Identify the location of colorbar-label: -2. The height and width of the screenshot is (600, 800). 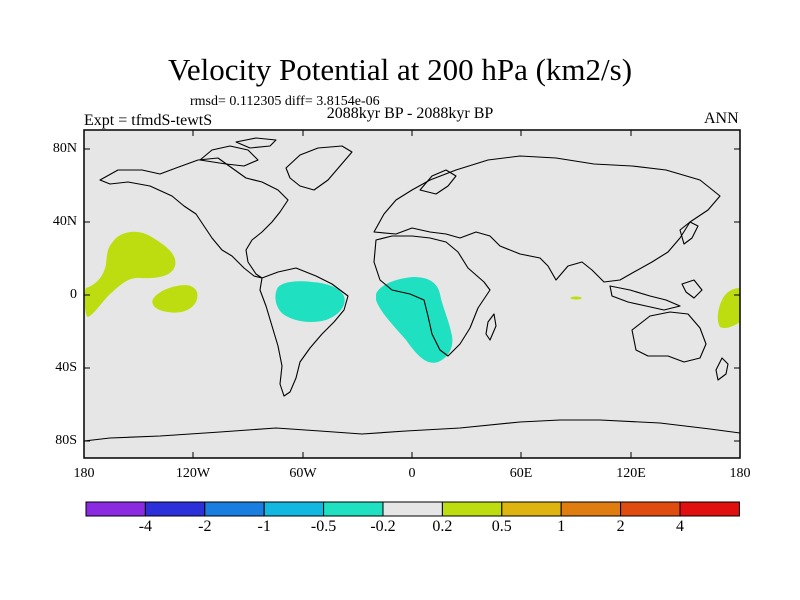
(205, 526).